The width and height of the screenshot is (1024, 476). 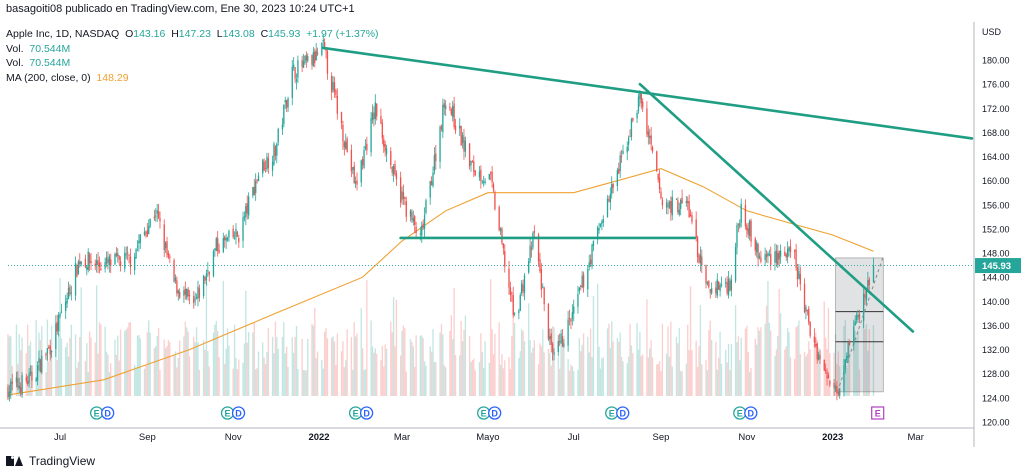 What do you see at coordinates (192, 49) in the screenshot?
I see `volume-legend-row: Vol. 70.544M` at bounding box center [192, 49].